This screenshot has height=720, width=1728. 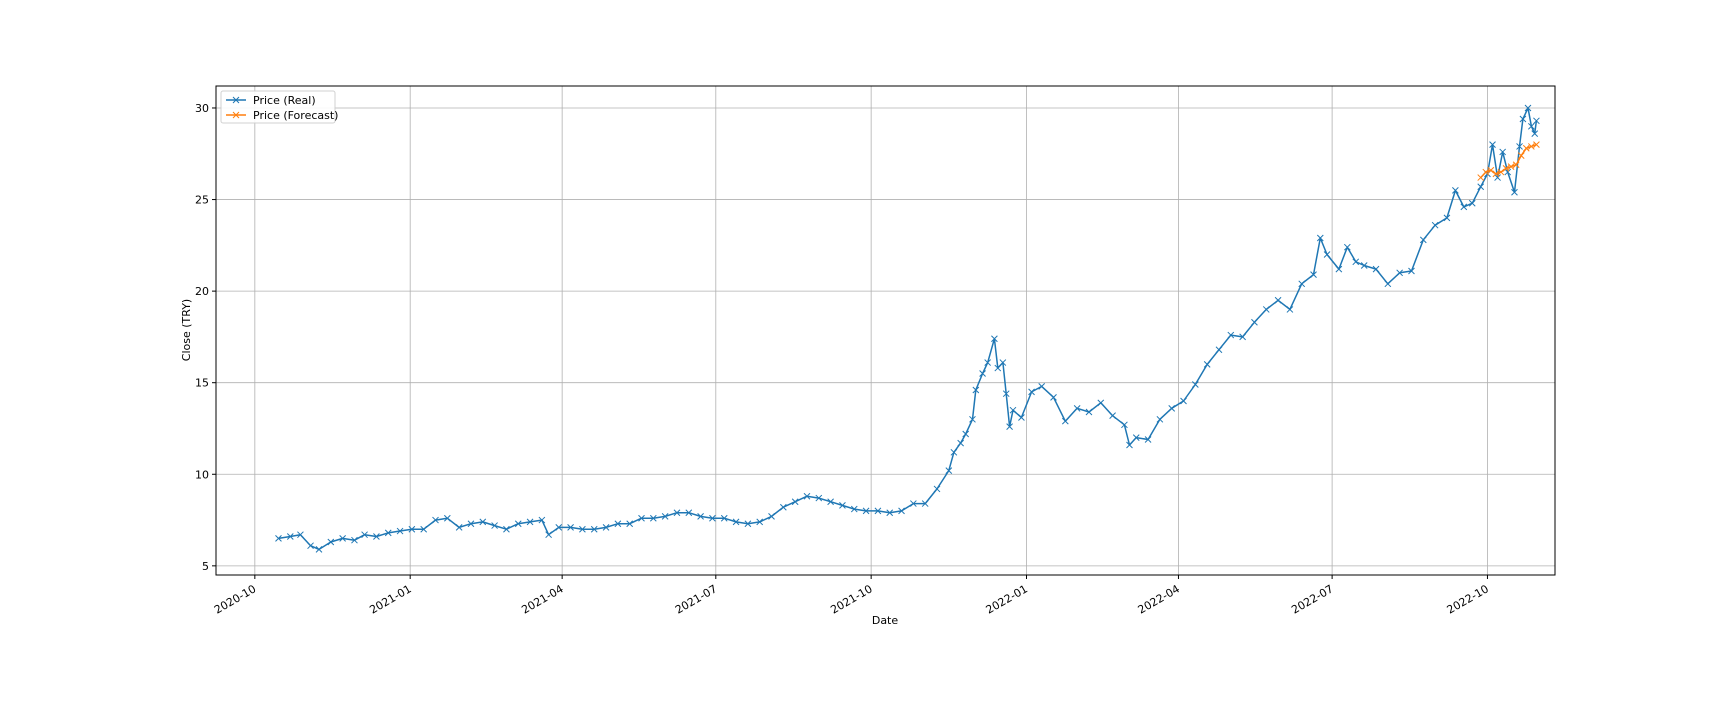 I want to click on legend: Price (Real) Price (Forecast), so click(x=279, y=107).